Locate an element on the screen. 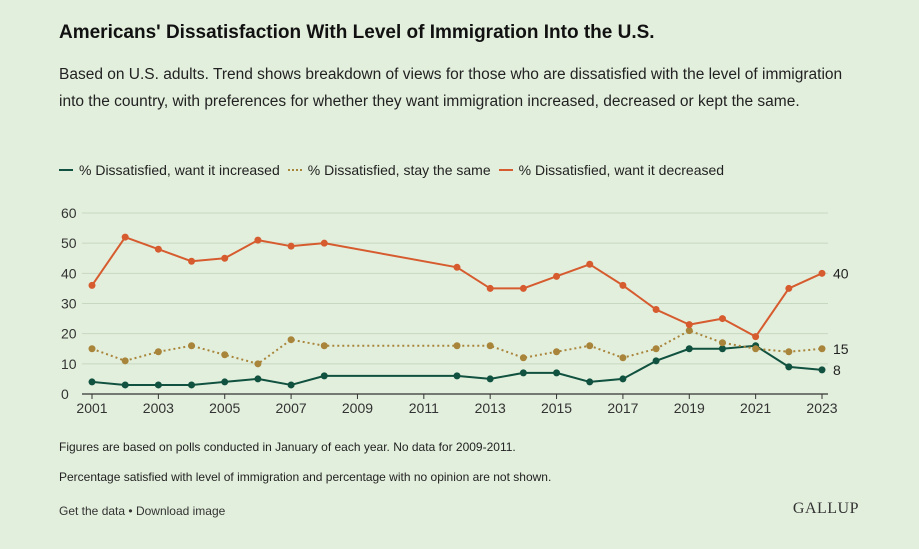 Image resolution: width=919 pixels, height=549 pixels. gallup-logo: GALLUP is located at coordinates (825, 508).